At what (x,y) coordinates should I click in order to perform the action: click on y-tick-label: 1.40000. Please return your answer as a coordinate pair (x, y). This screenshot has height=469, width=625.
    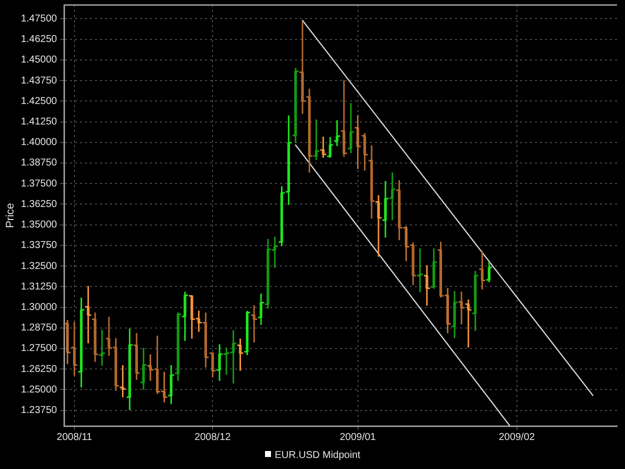
    Looking at the image, I should click on (39, 142).